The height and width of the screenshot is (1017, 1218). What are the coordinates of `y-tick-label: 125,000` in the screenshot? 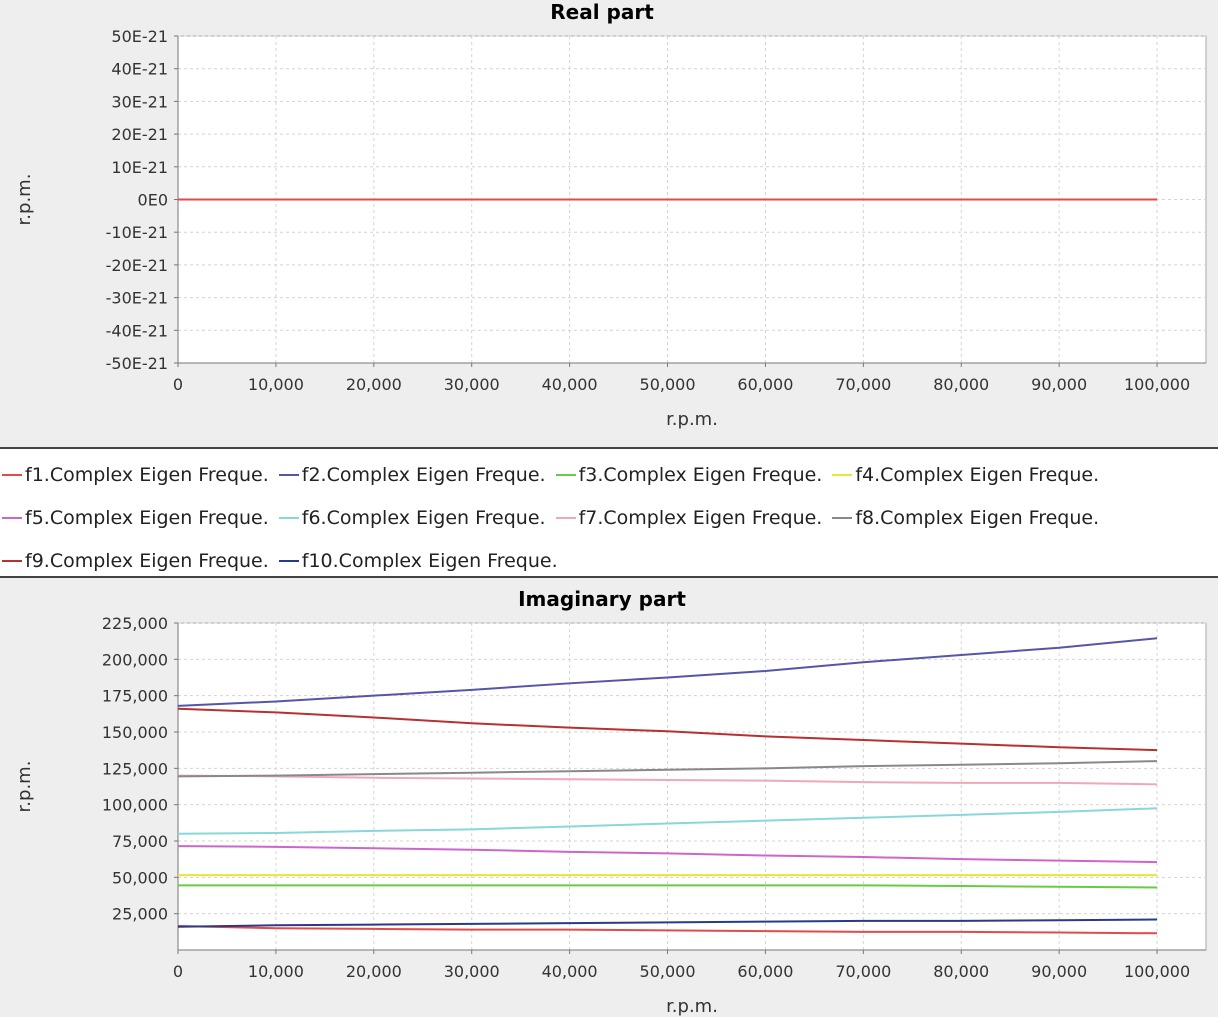 It's located at (135, 768).